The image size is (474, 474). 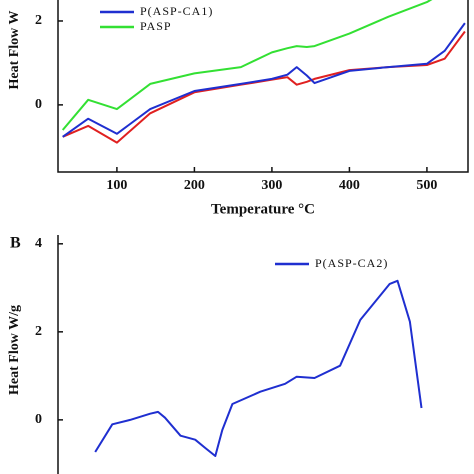 I want to click on x-tick-label: 400, so click(x=349, y=185).